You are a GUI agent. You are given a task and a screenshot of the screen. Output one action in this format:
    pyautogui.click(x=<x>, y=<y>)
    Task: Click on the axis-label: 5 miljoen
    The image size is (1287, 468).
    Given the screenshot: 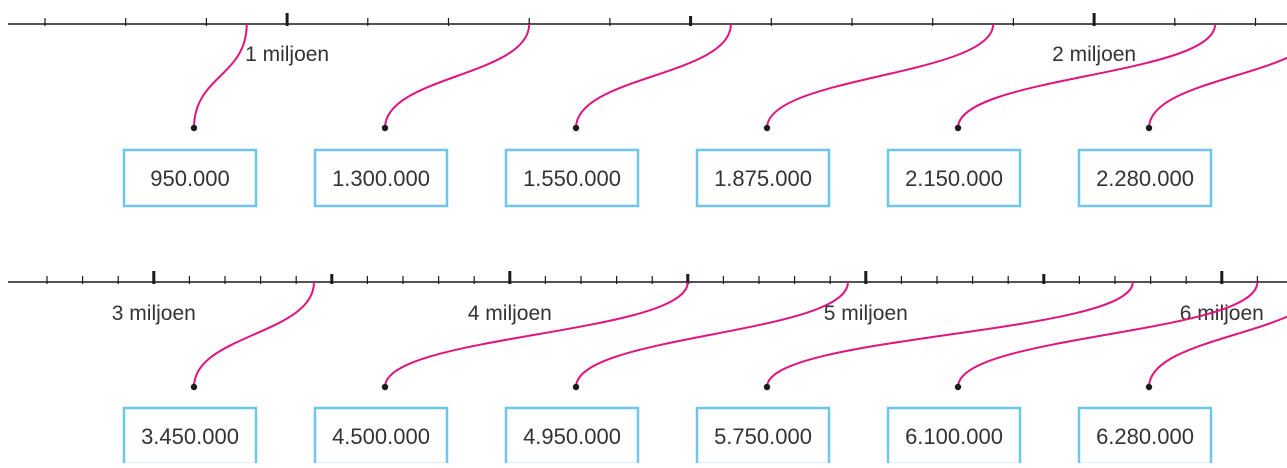 What is the action you would take?
    pyautogui.click(x=866, y=313)
    